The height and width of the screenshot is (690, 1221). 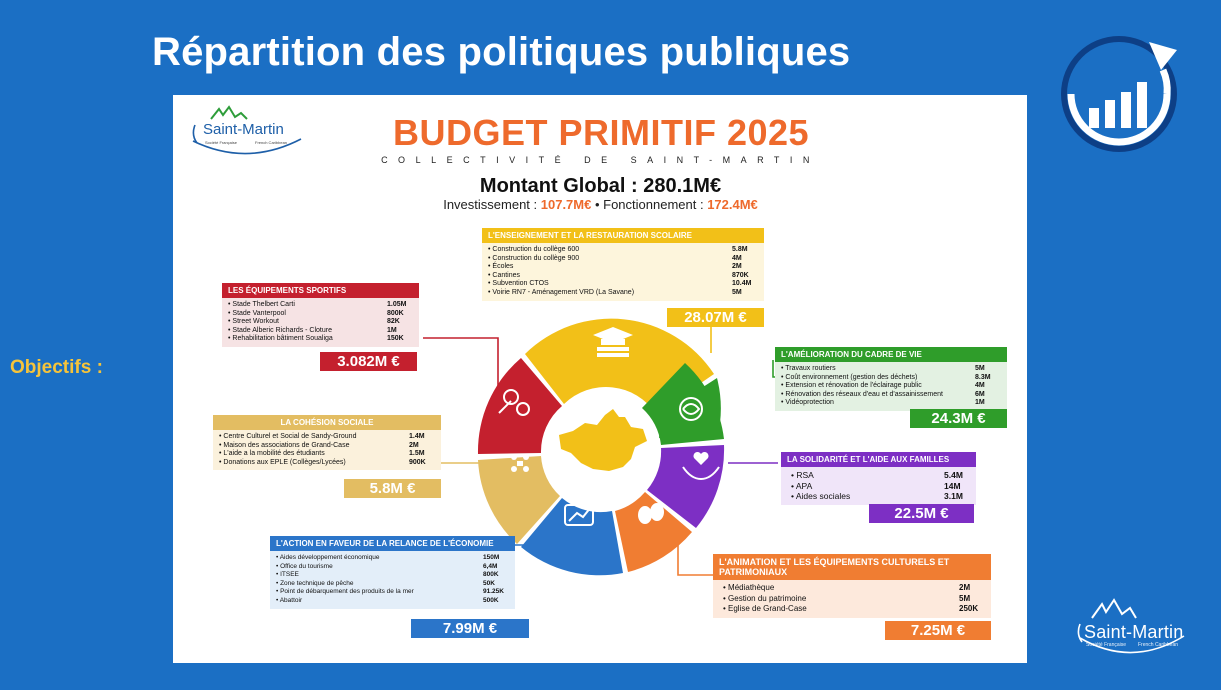 What do you see at coordinates (623, 259) in the screenshot?
I see `list-item: • Construction du collège 900 4M` at bounding box center [623, 259].